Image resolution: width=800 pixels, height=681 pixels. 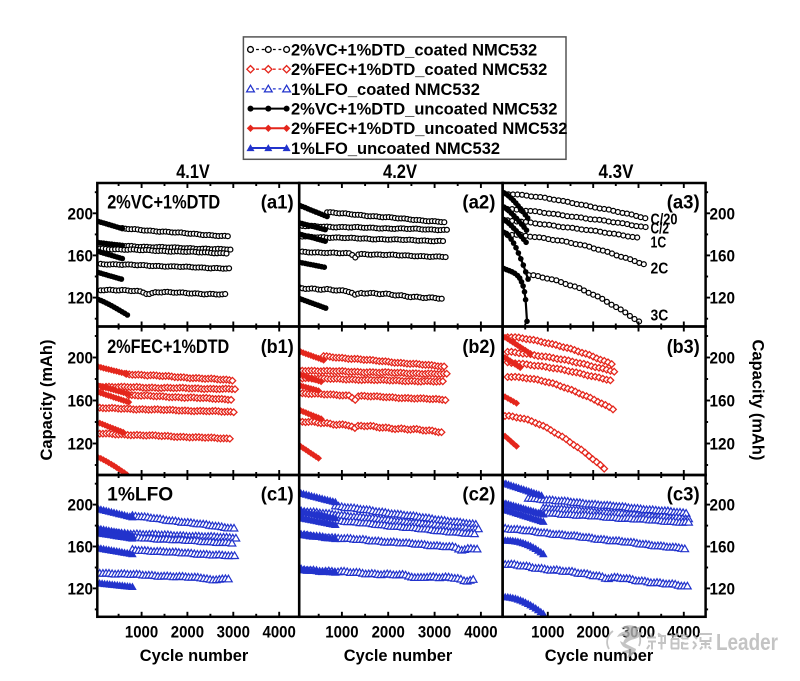 I want to click on svg-text: (a3), so click(x=683, y=203).